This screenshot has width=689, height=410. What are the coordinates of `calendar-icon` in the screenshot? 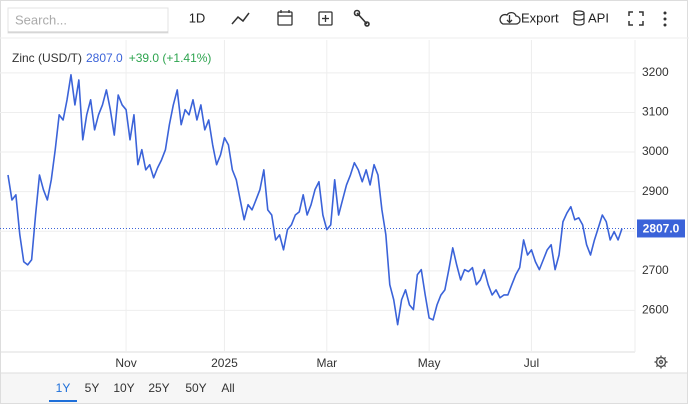 It's located at (285, 18).